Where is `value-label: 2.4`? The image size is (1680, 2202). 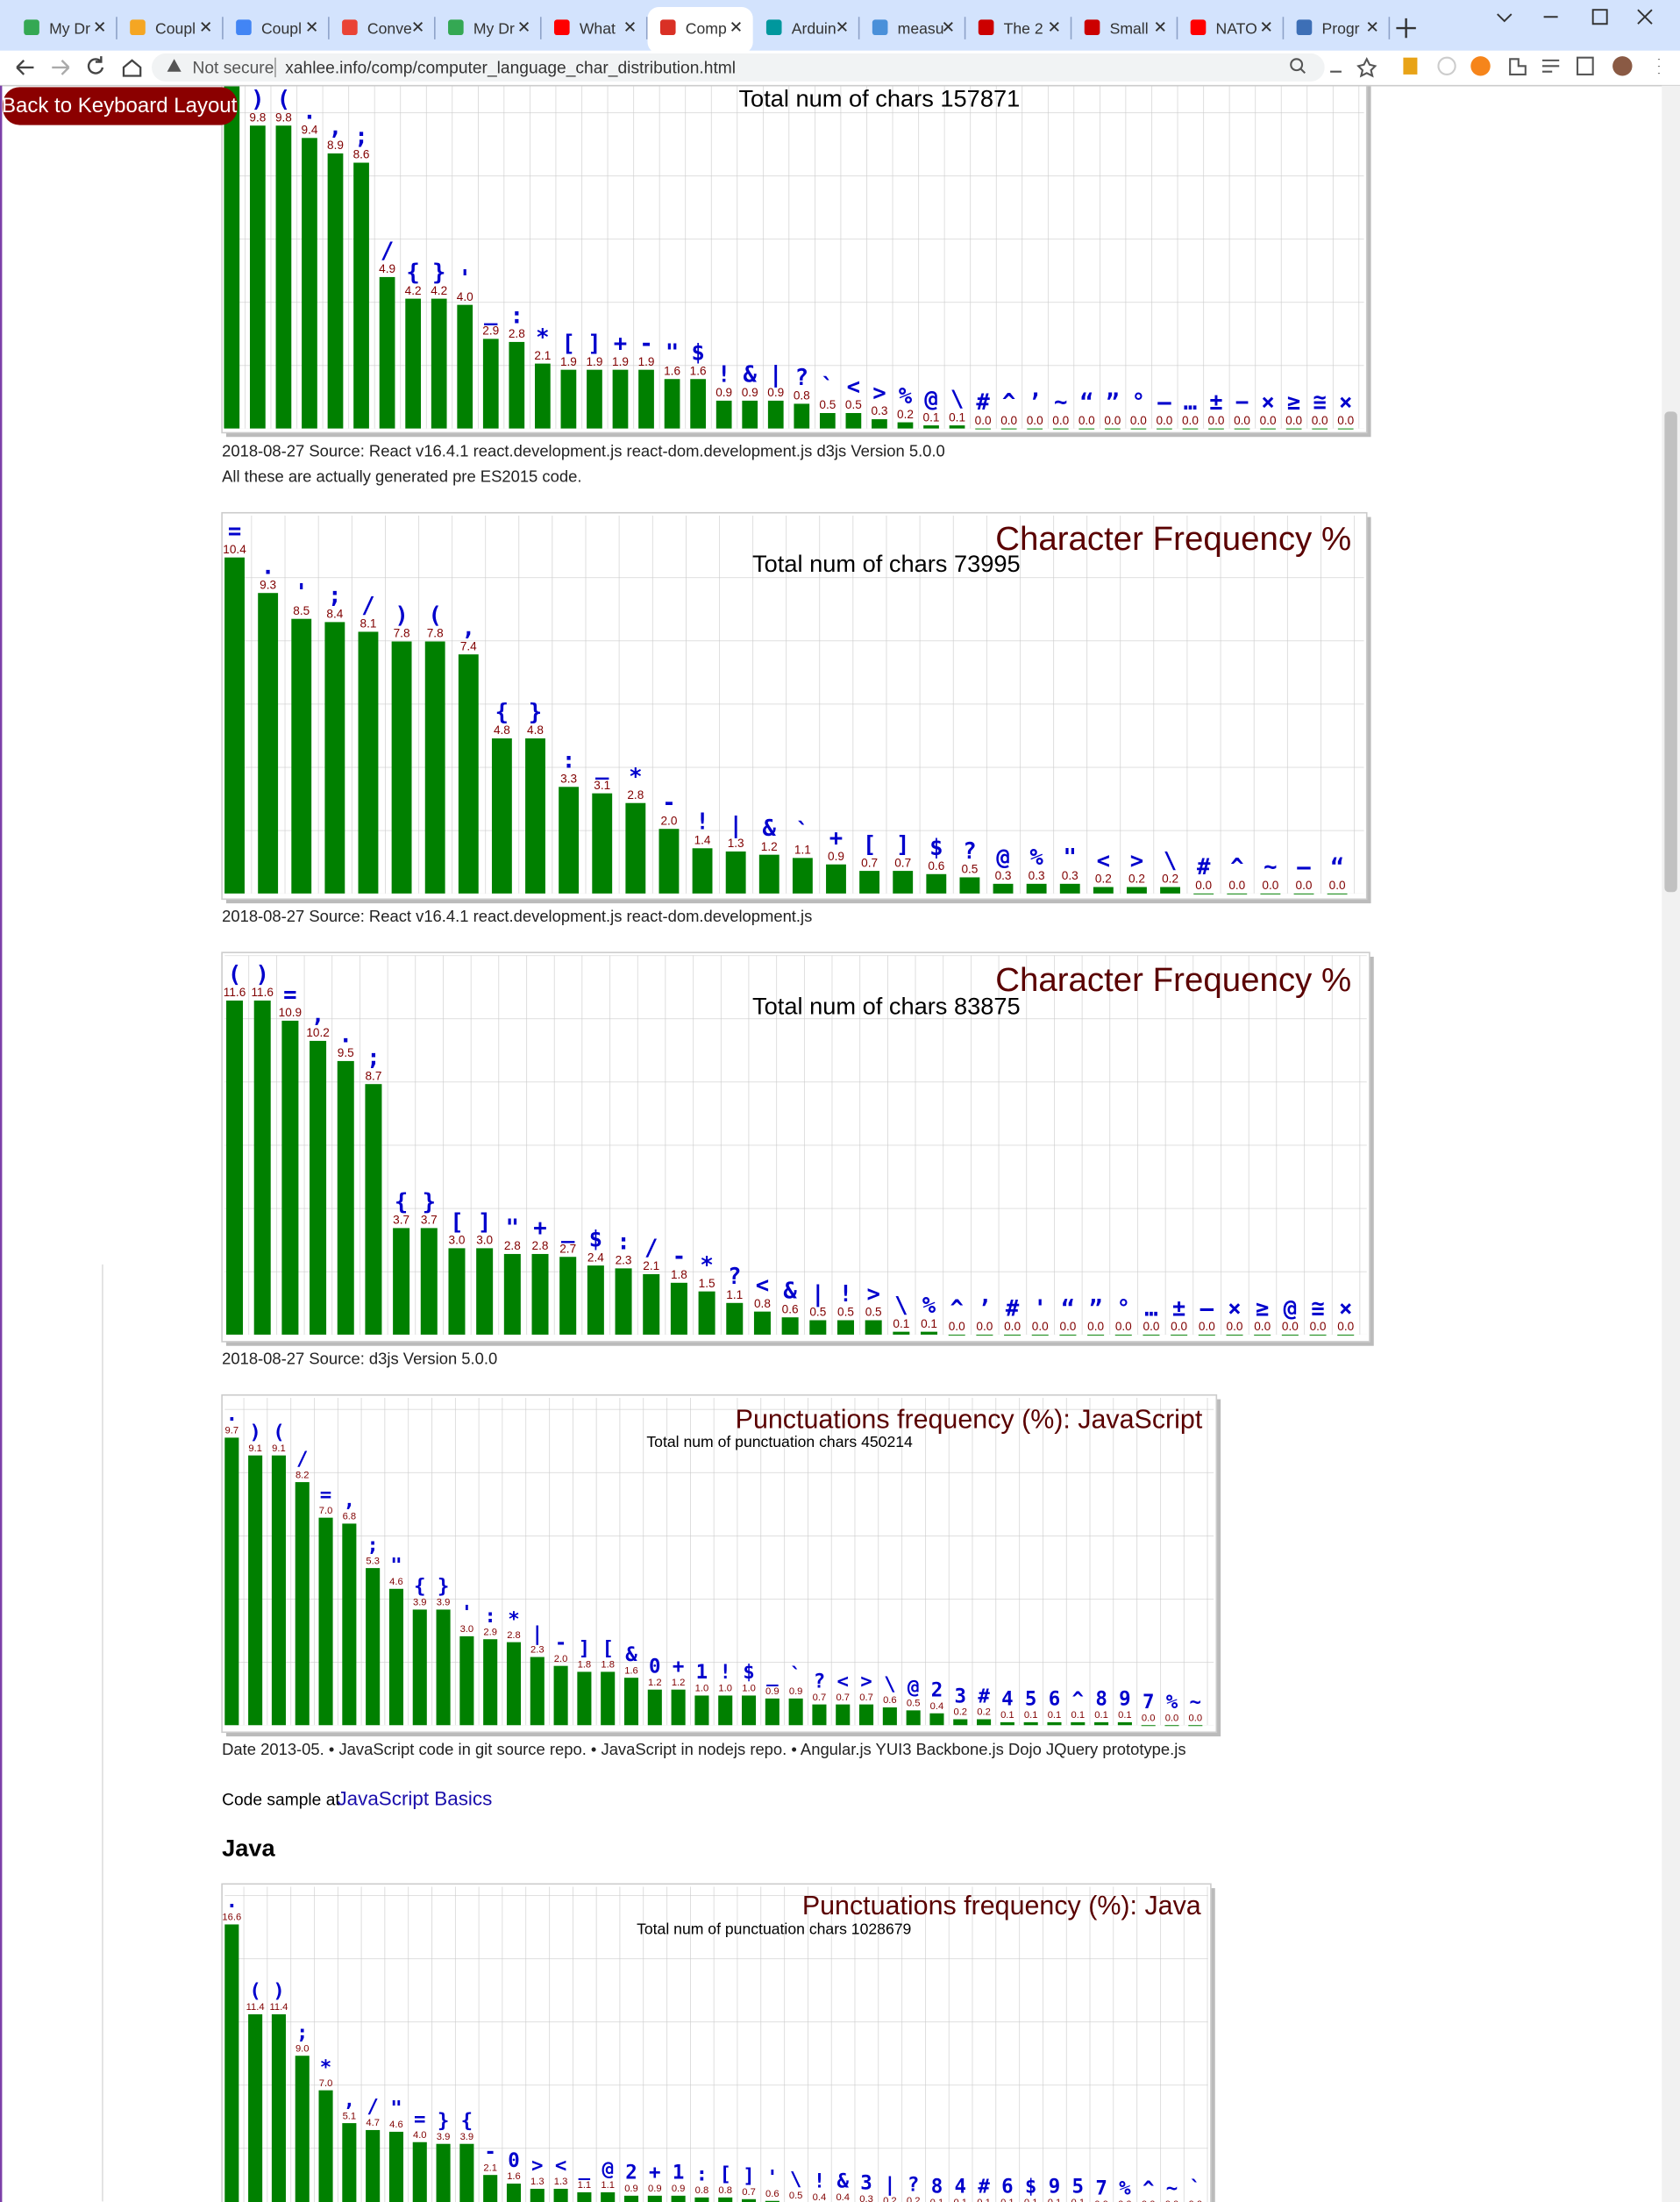 value-label: 2.4 is located at coordinates (595, 1257).